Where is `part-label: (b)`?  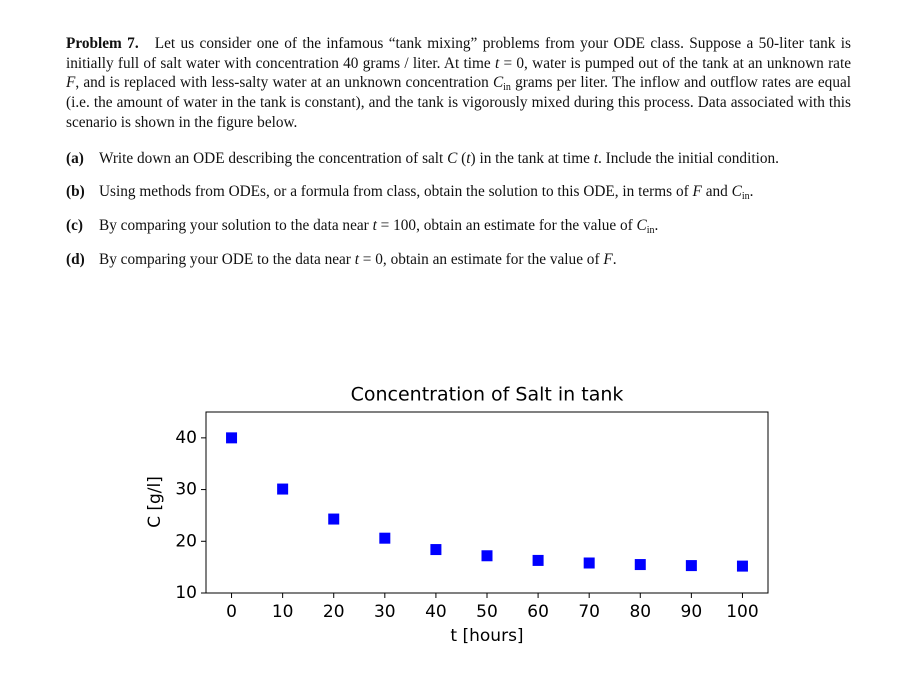
part-label: (b) is located at coordinates (75, 192).